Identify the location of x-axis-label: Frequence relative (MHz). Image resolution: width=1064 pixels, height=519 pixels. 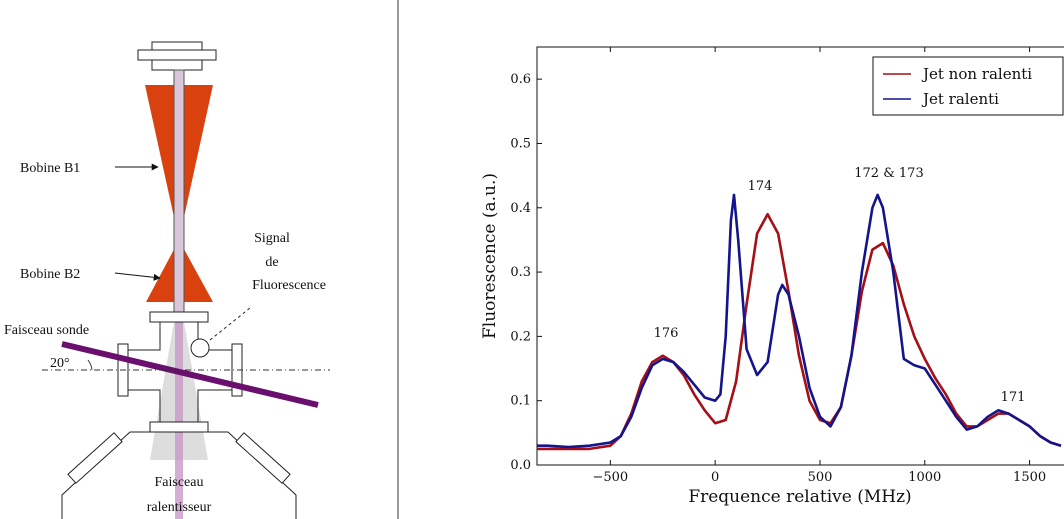
(799, 497).